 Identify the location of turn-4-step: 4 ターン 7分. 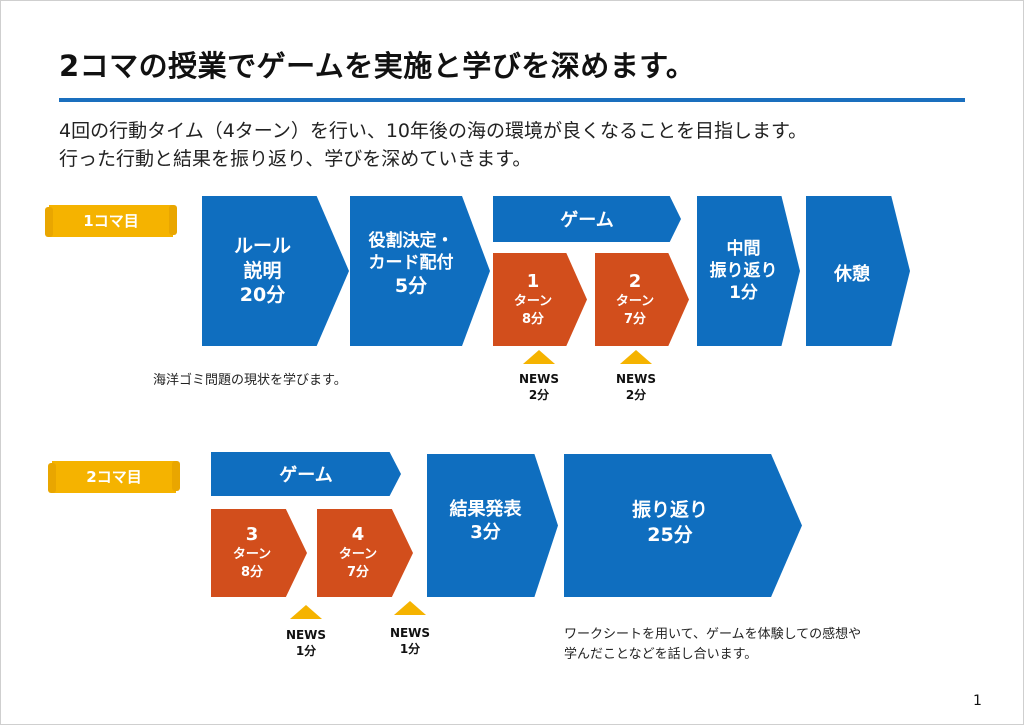
(365, 553).